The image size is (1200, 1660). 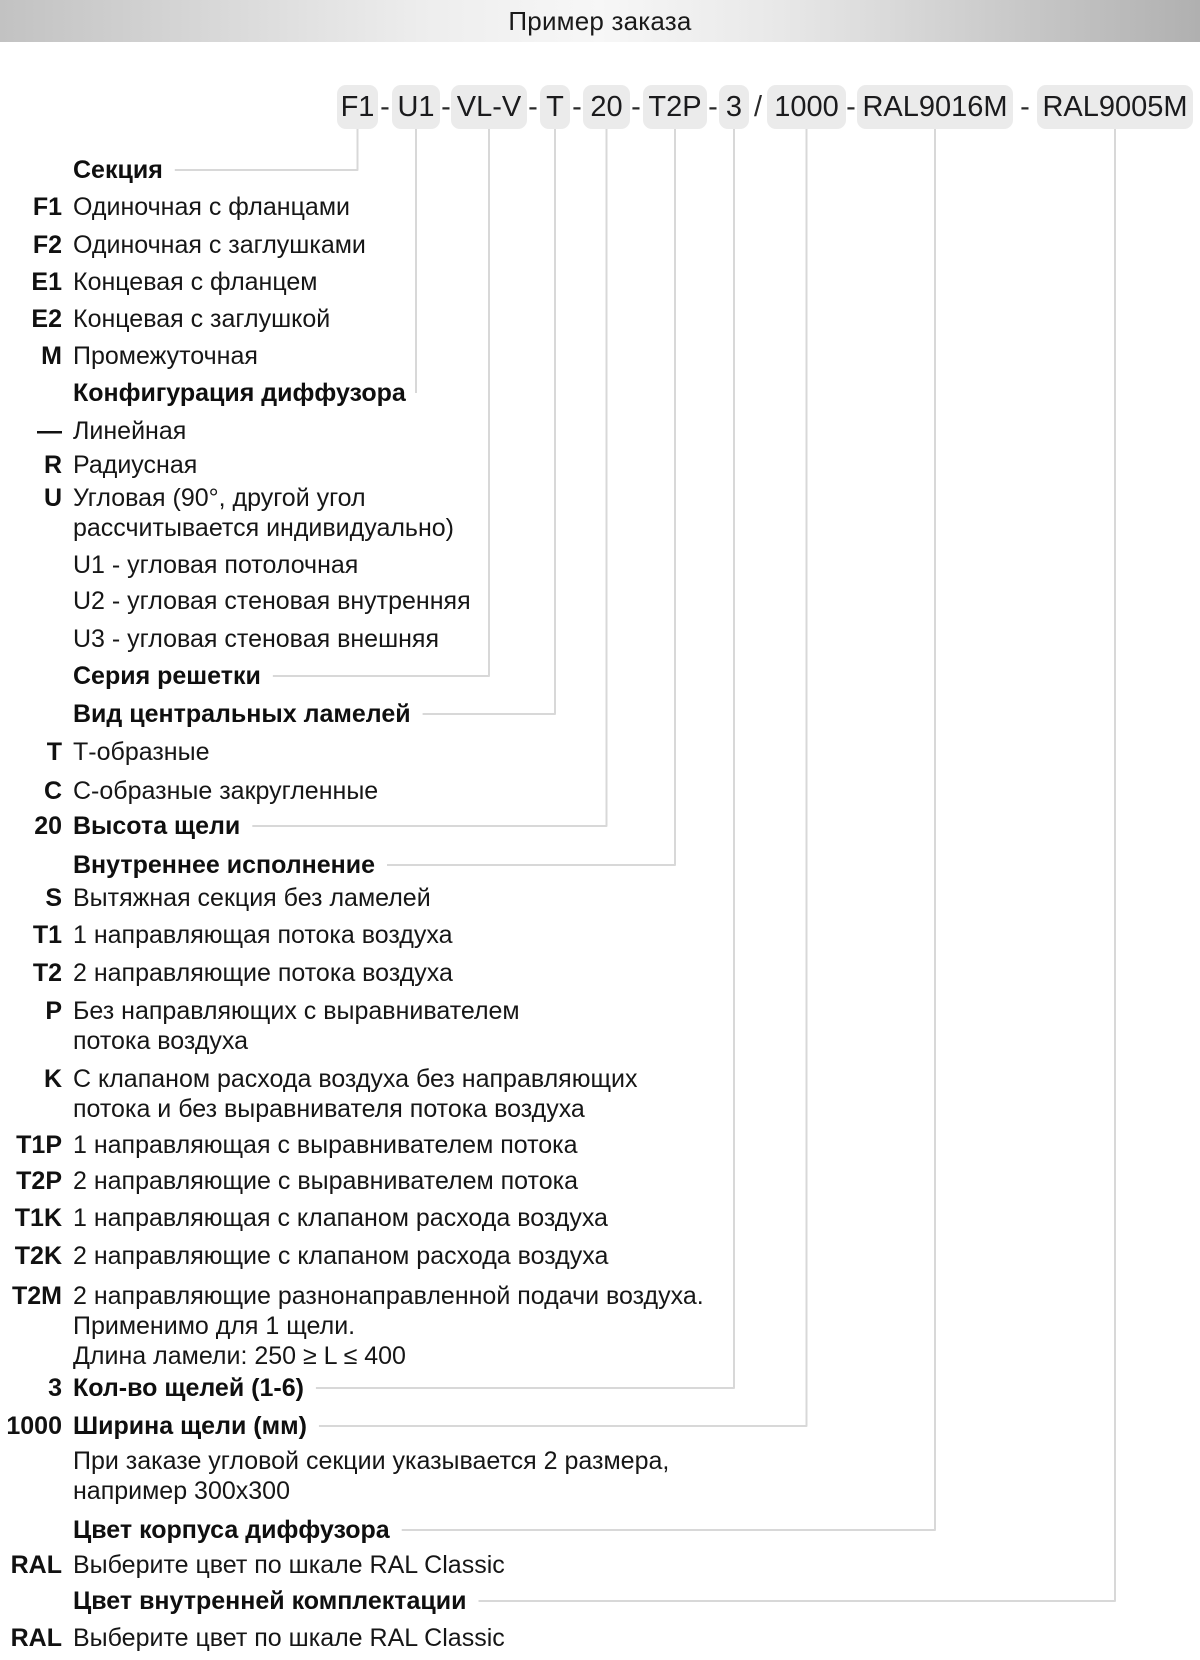 I want to click on legend-subrow: U1 - угловая потолочная, so click(x=179, y=565).